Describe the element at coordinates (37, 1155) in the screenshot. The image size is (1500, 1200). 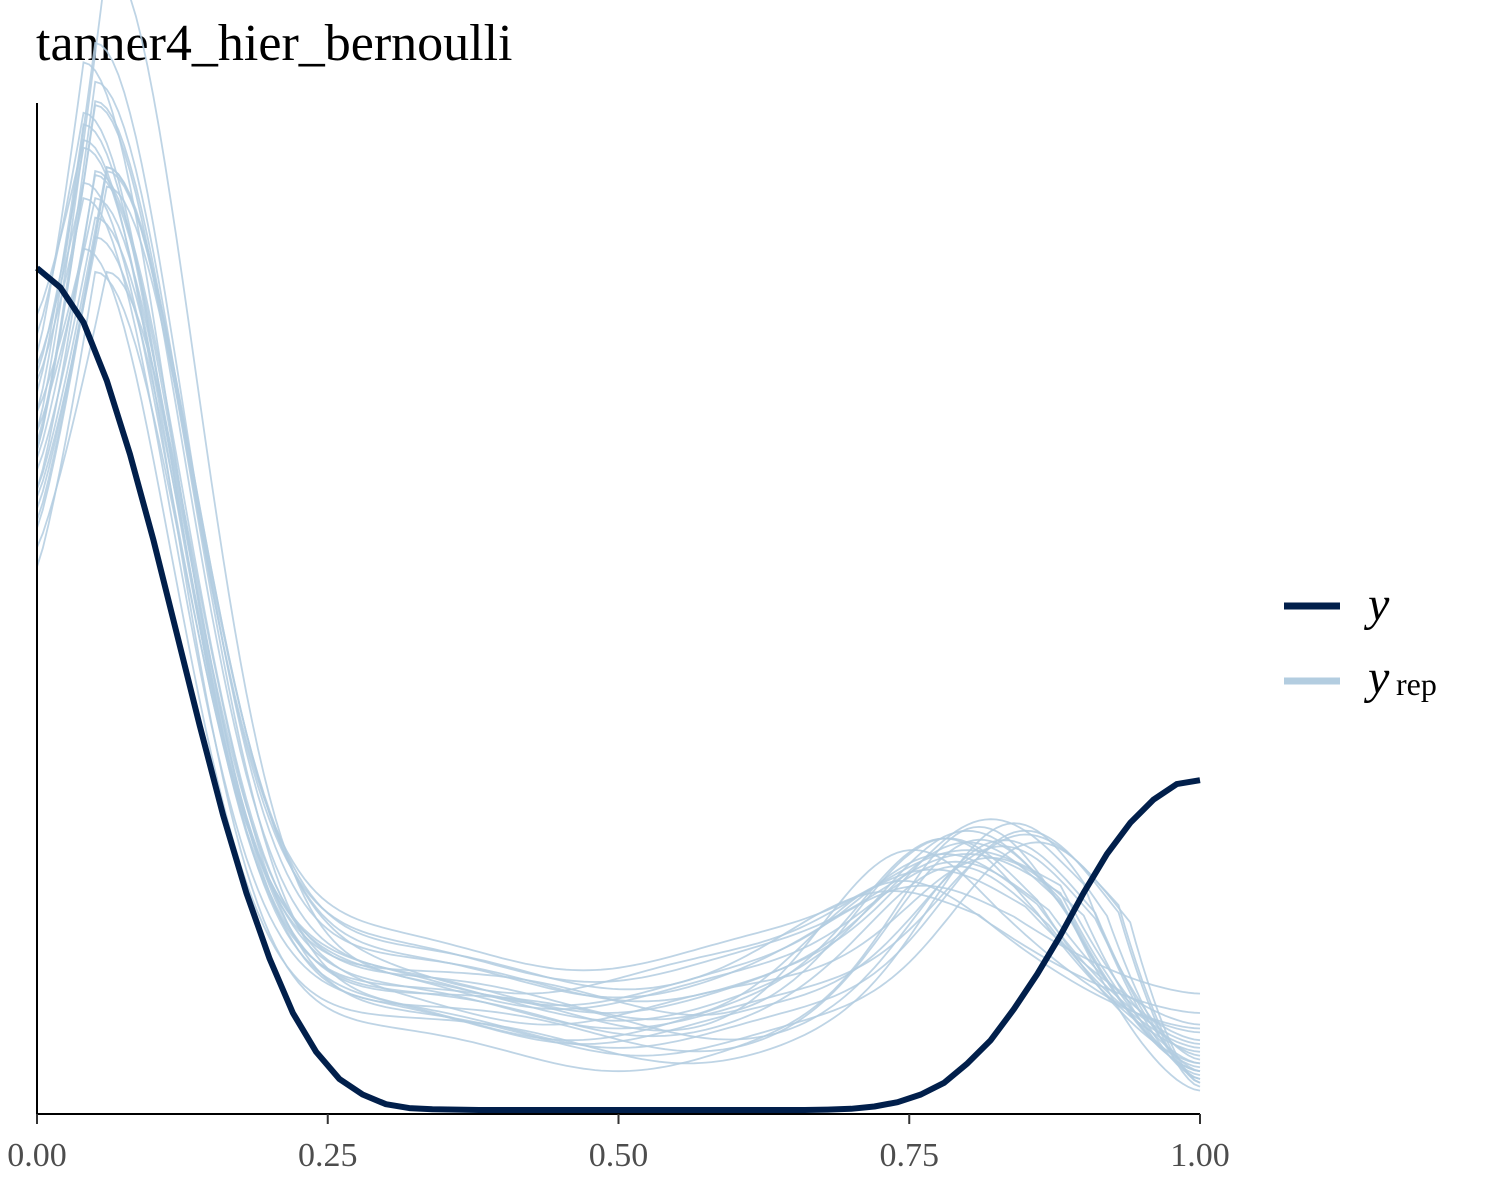
I see `x-tick-label: 0.00` at that location.